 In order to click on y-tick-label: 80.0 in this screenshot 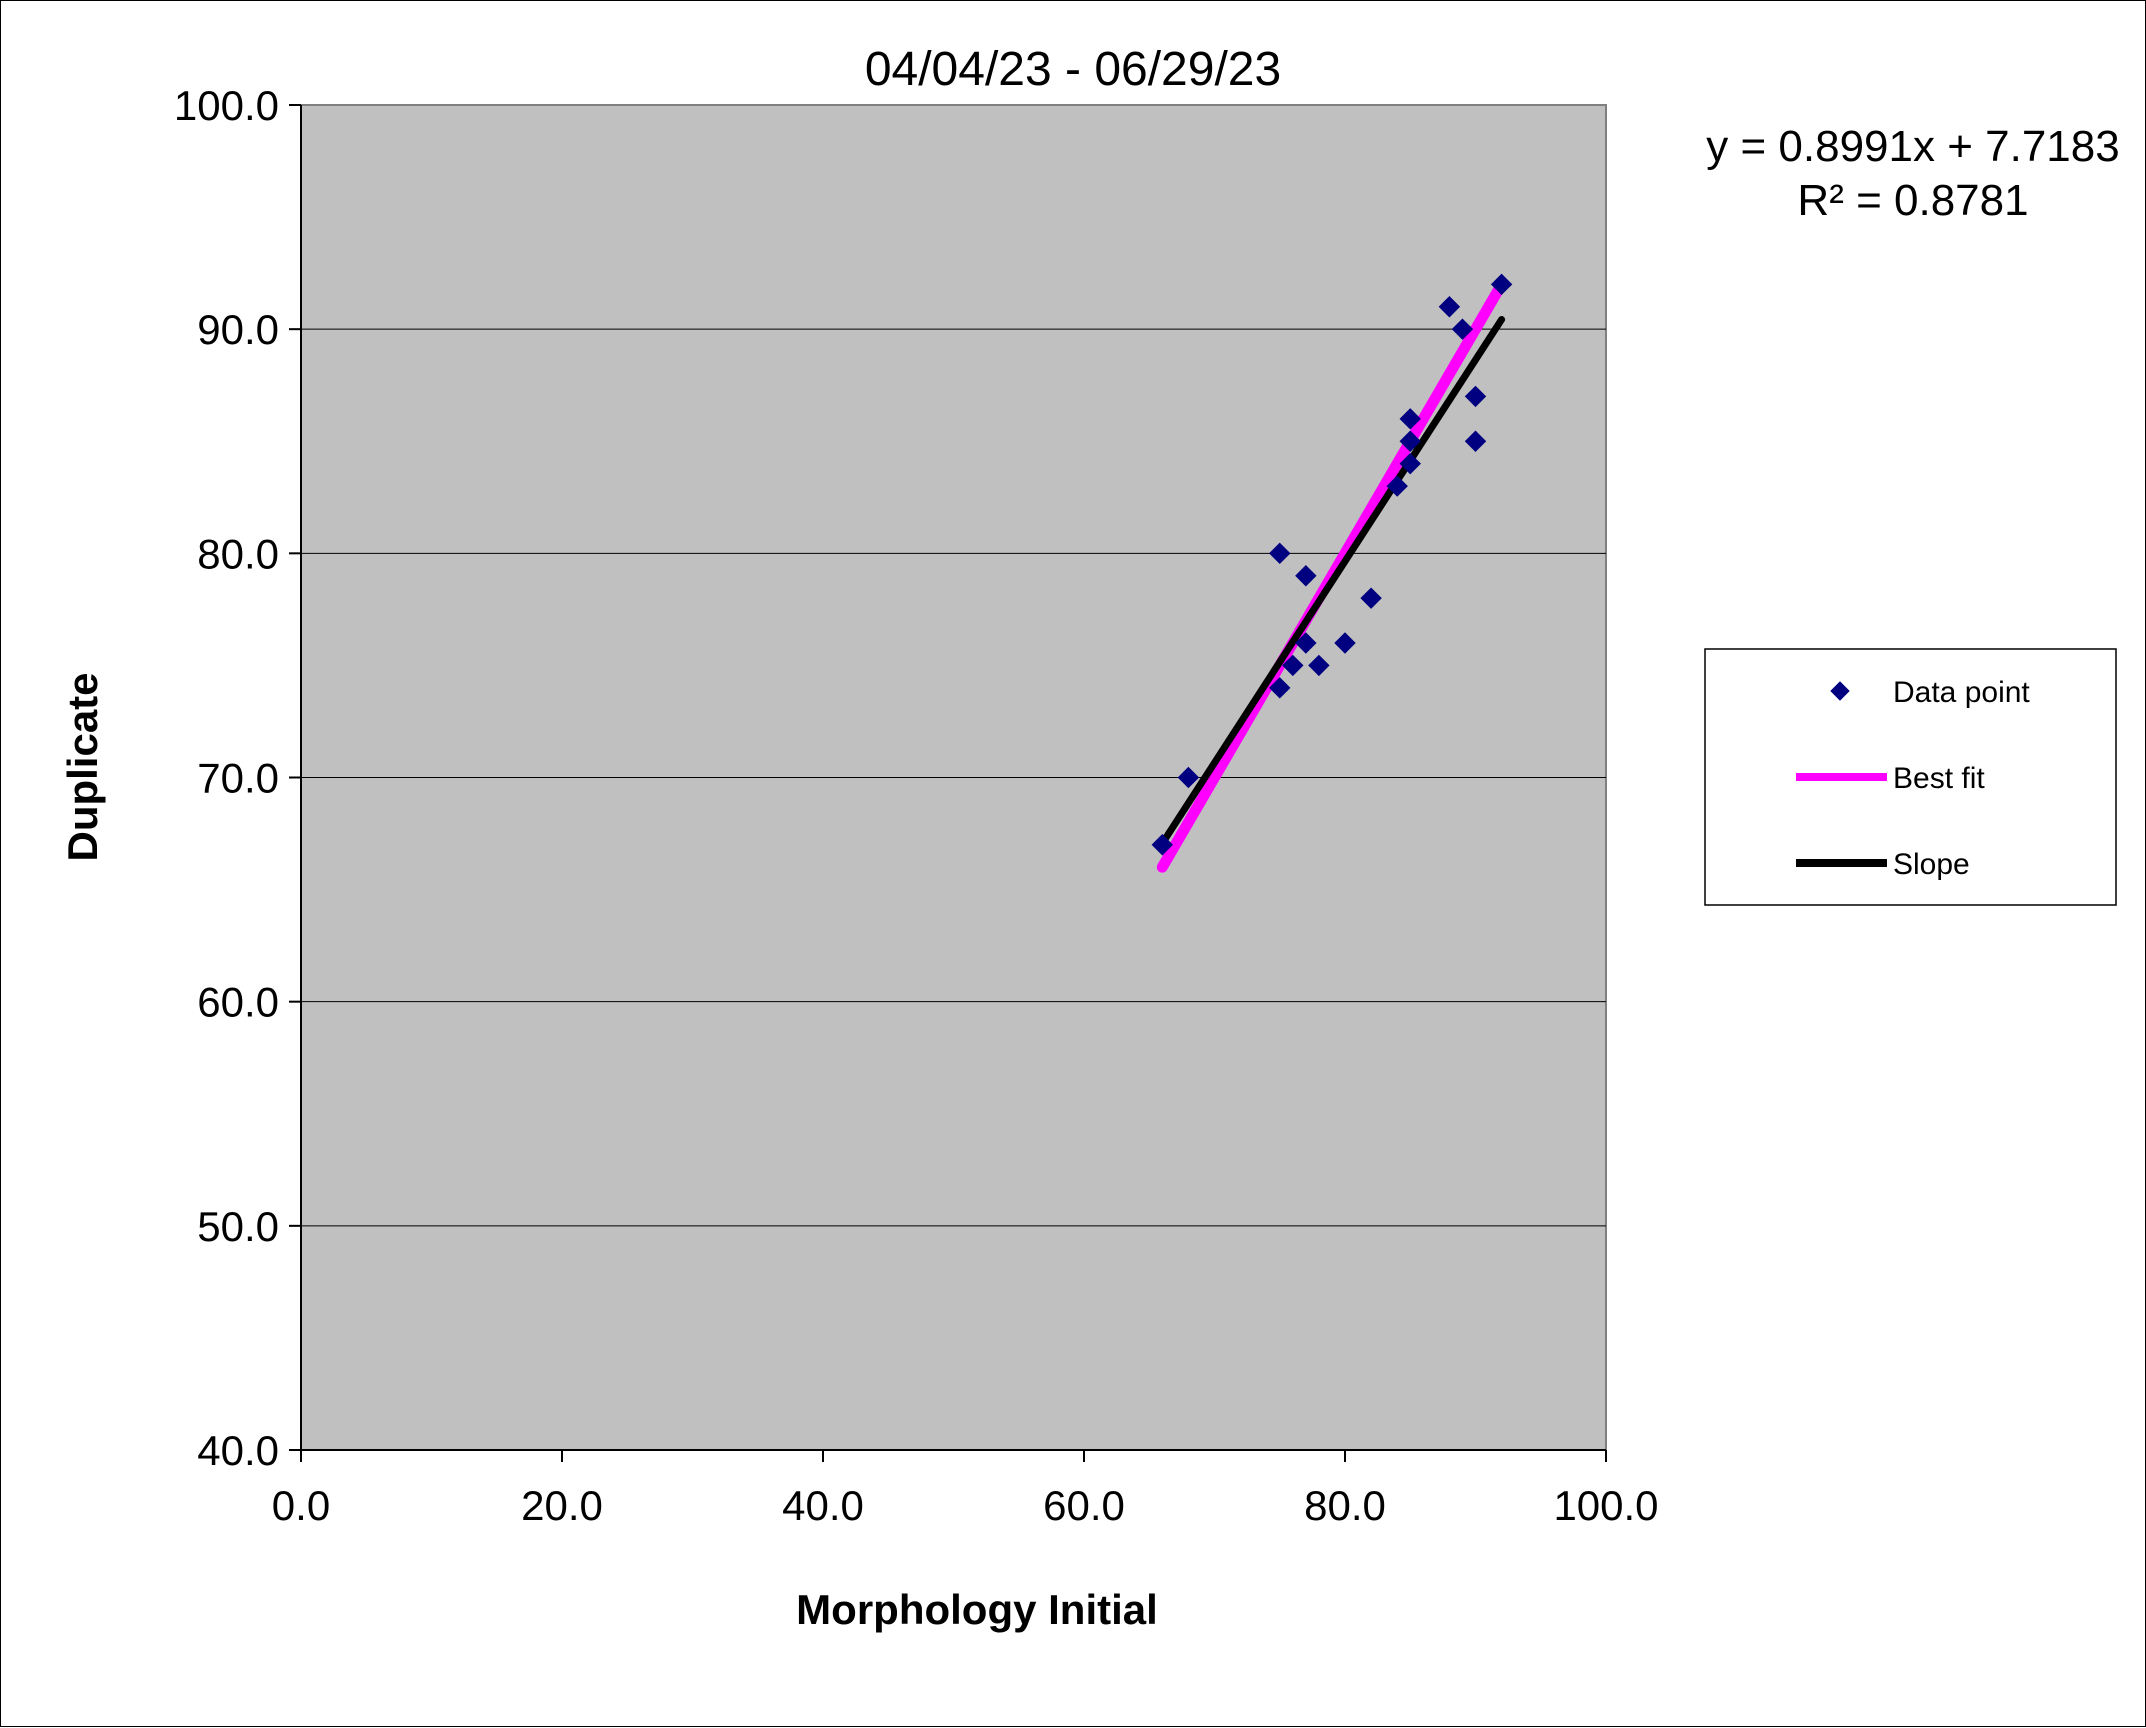, I will do `click(238, 553)`.